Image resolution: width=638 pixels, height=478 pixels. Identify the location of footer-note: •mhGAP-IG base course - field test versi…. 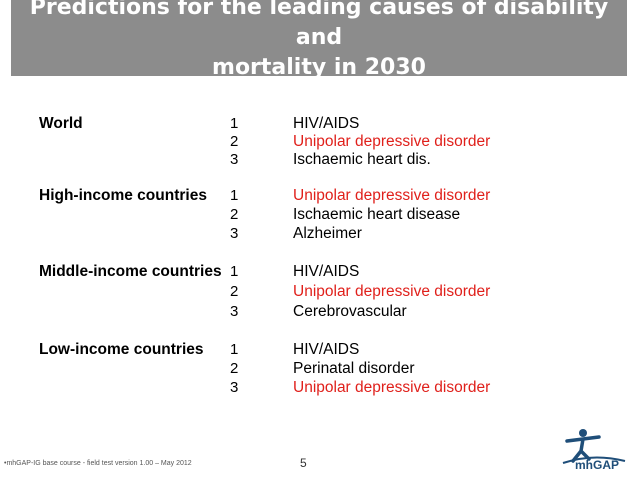
(98, 463).